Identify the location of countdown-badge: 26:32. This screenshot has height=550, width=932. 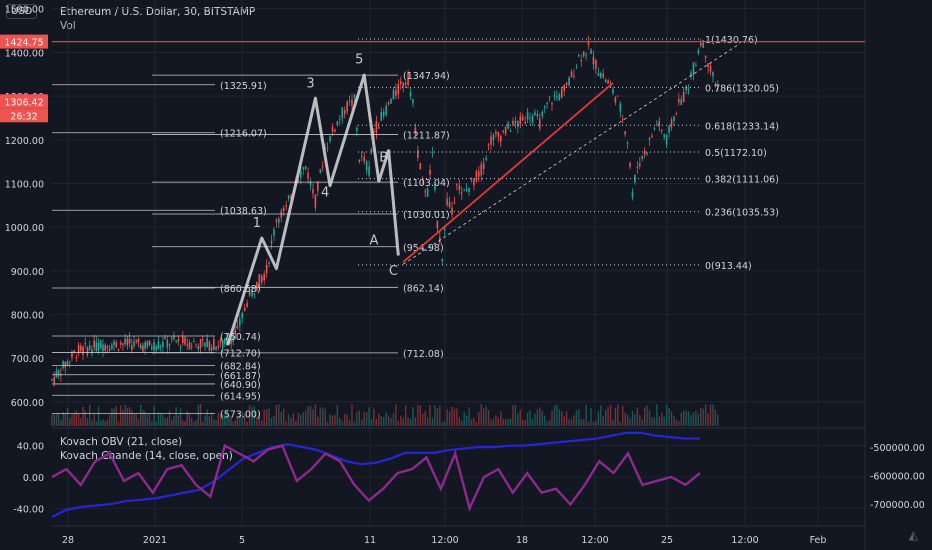
(23, 116).